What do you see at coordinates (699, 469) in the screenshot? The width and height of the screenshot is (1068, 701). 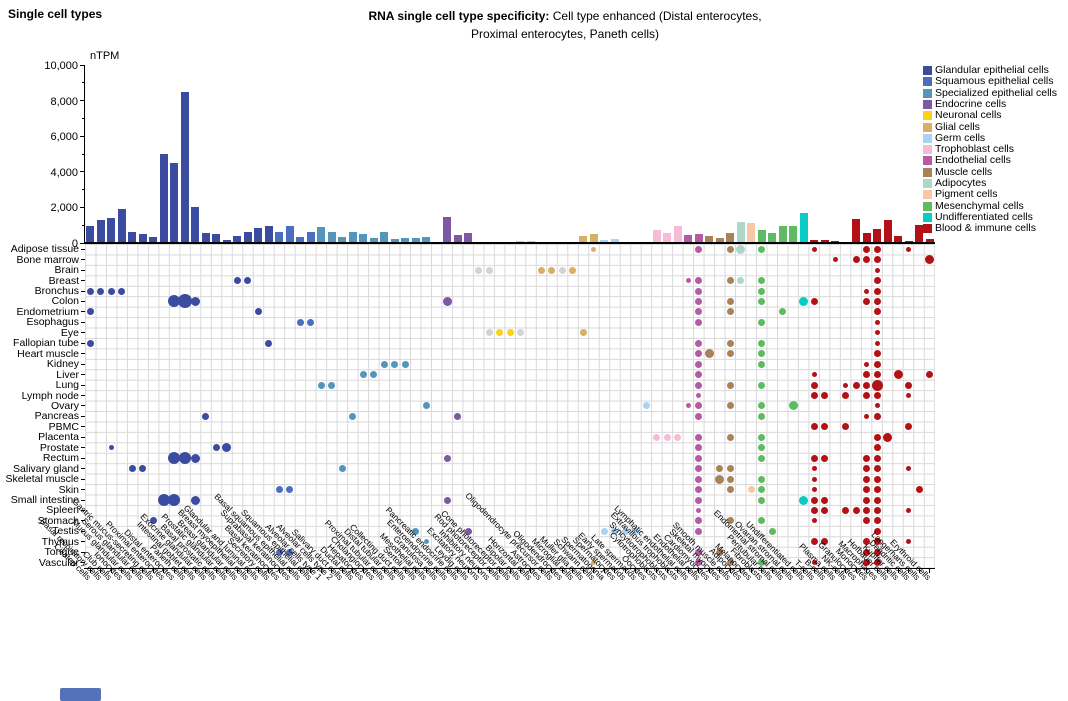 I see `dot-salivary-gland-endothelial-cells` at bounding box center [699, 469].